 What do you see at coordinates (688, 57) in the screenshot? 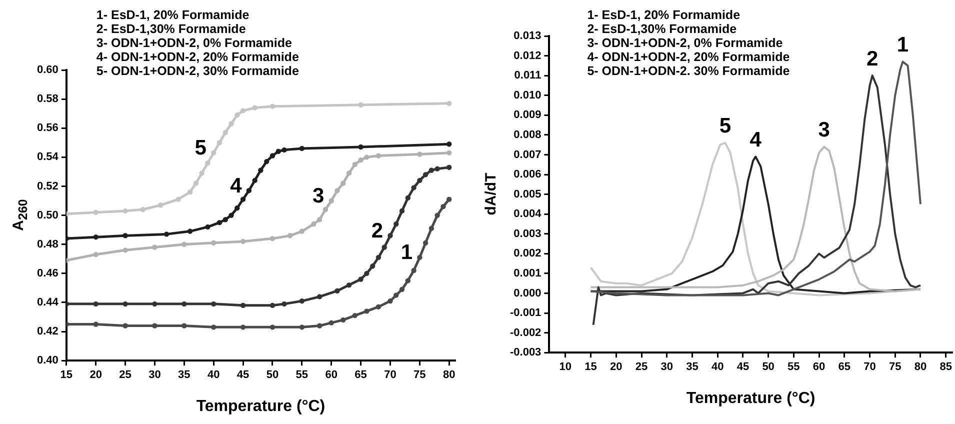
I see `annotation: 4- ODN-1+ODN-2, 20% Formamide` at bounding box center [688, 57].